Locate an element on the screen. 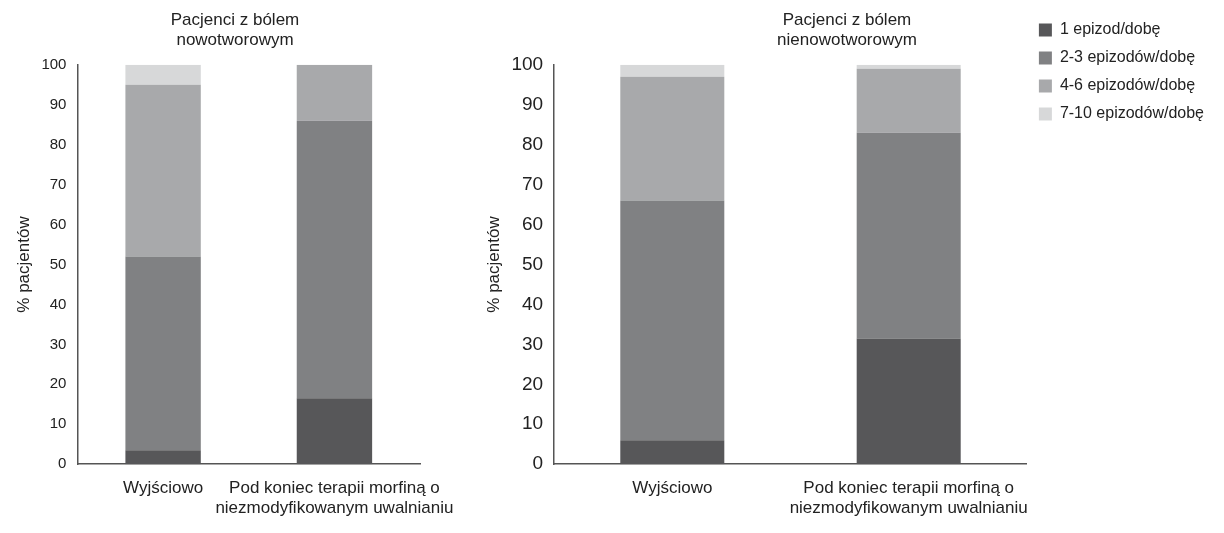 This screenshot has width=1224, height=533. legend-label: 1 epizod/dobę is located at coordinates (1110, 29).